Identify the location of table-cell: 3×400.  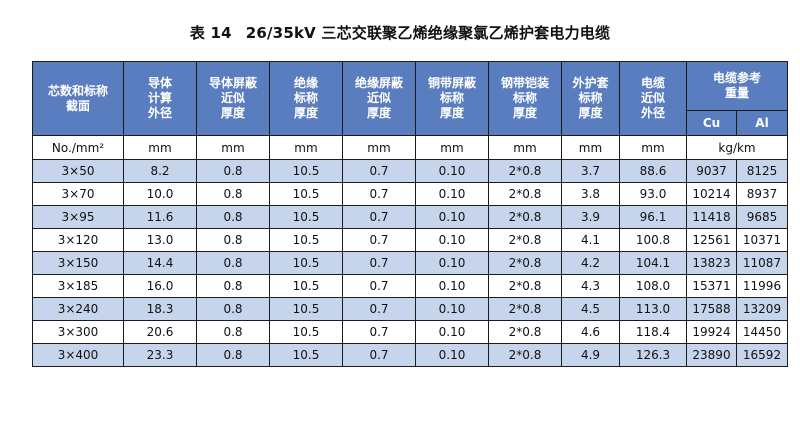
(78, 355).